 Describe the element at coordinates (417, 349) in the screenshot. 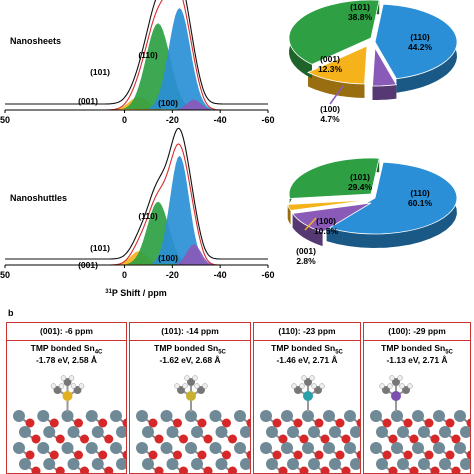

I see `cell-bond-type: TMP bonded Sn5C` at that location.